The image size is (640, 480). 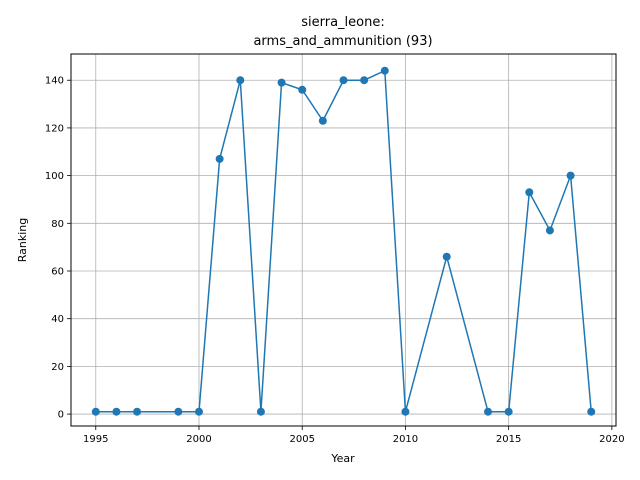 What do you see at coordinates (54, 176) in the screenshot?
I see `y-tick-label: 100` at bounding box center [54, 176].